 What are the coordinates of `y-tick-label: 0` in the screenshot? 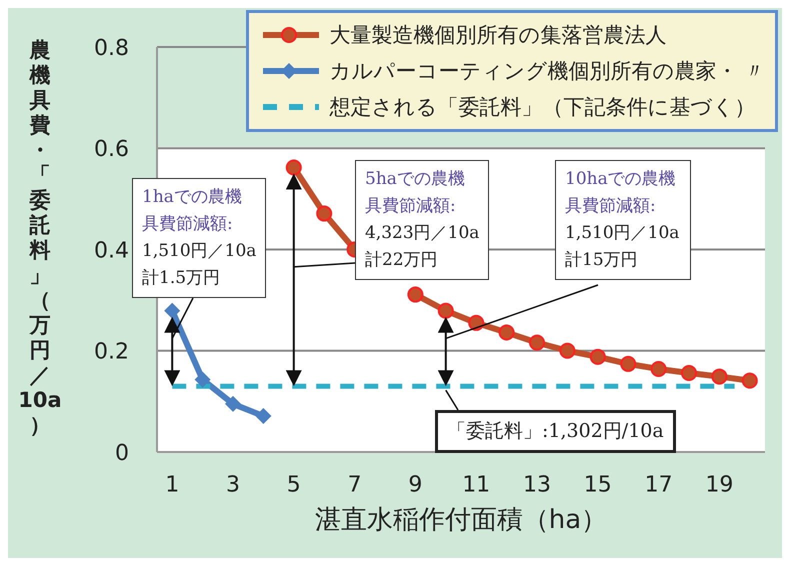 It's located at (122, 453).